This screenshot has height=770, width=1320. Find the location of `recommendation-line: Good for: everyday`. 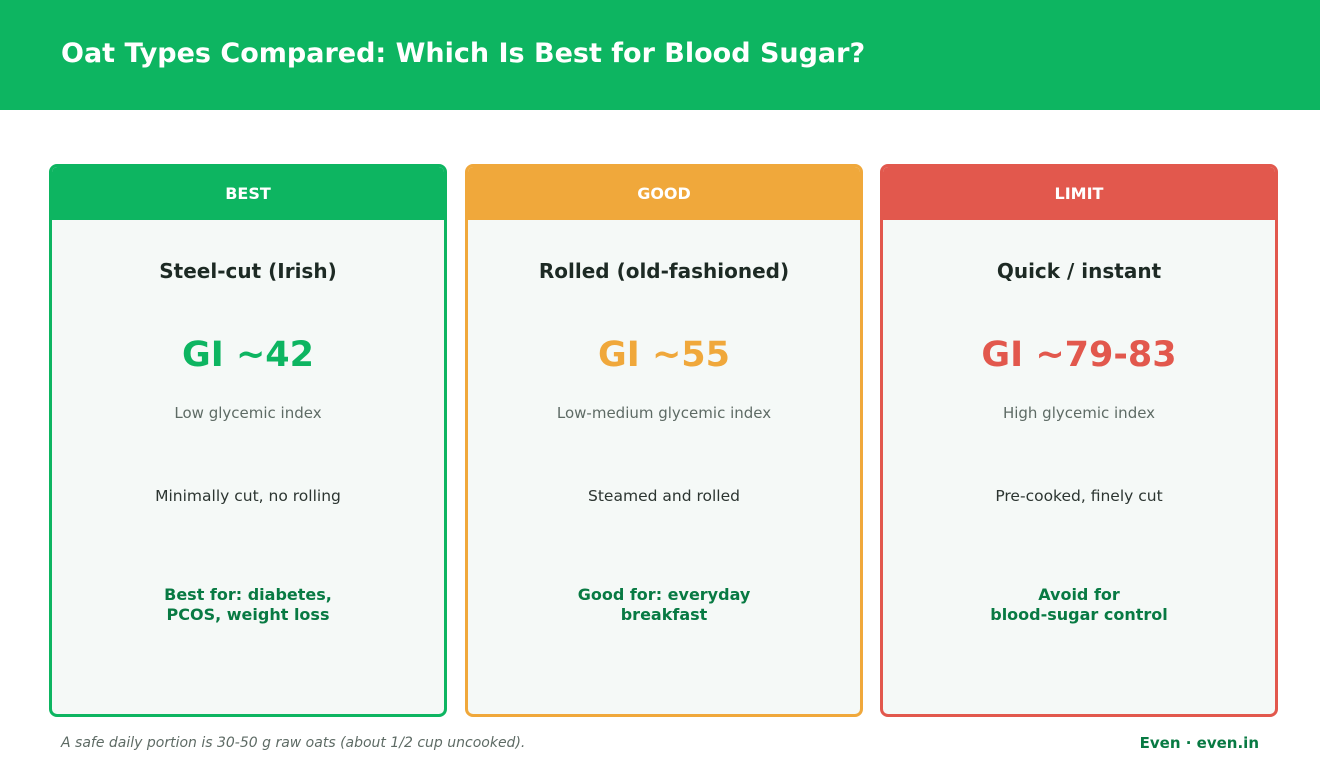

recommendation-line: Good for: everyday is located at coordinates (664, 594).